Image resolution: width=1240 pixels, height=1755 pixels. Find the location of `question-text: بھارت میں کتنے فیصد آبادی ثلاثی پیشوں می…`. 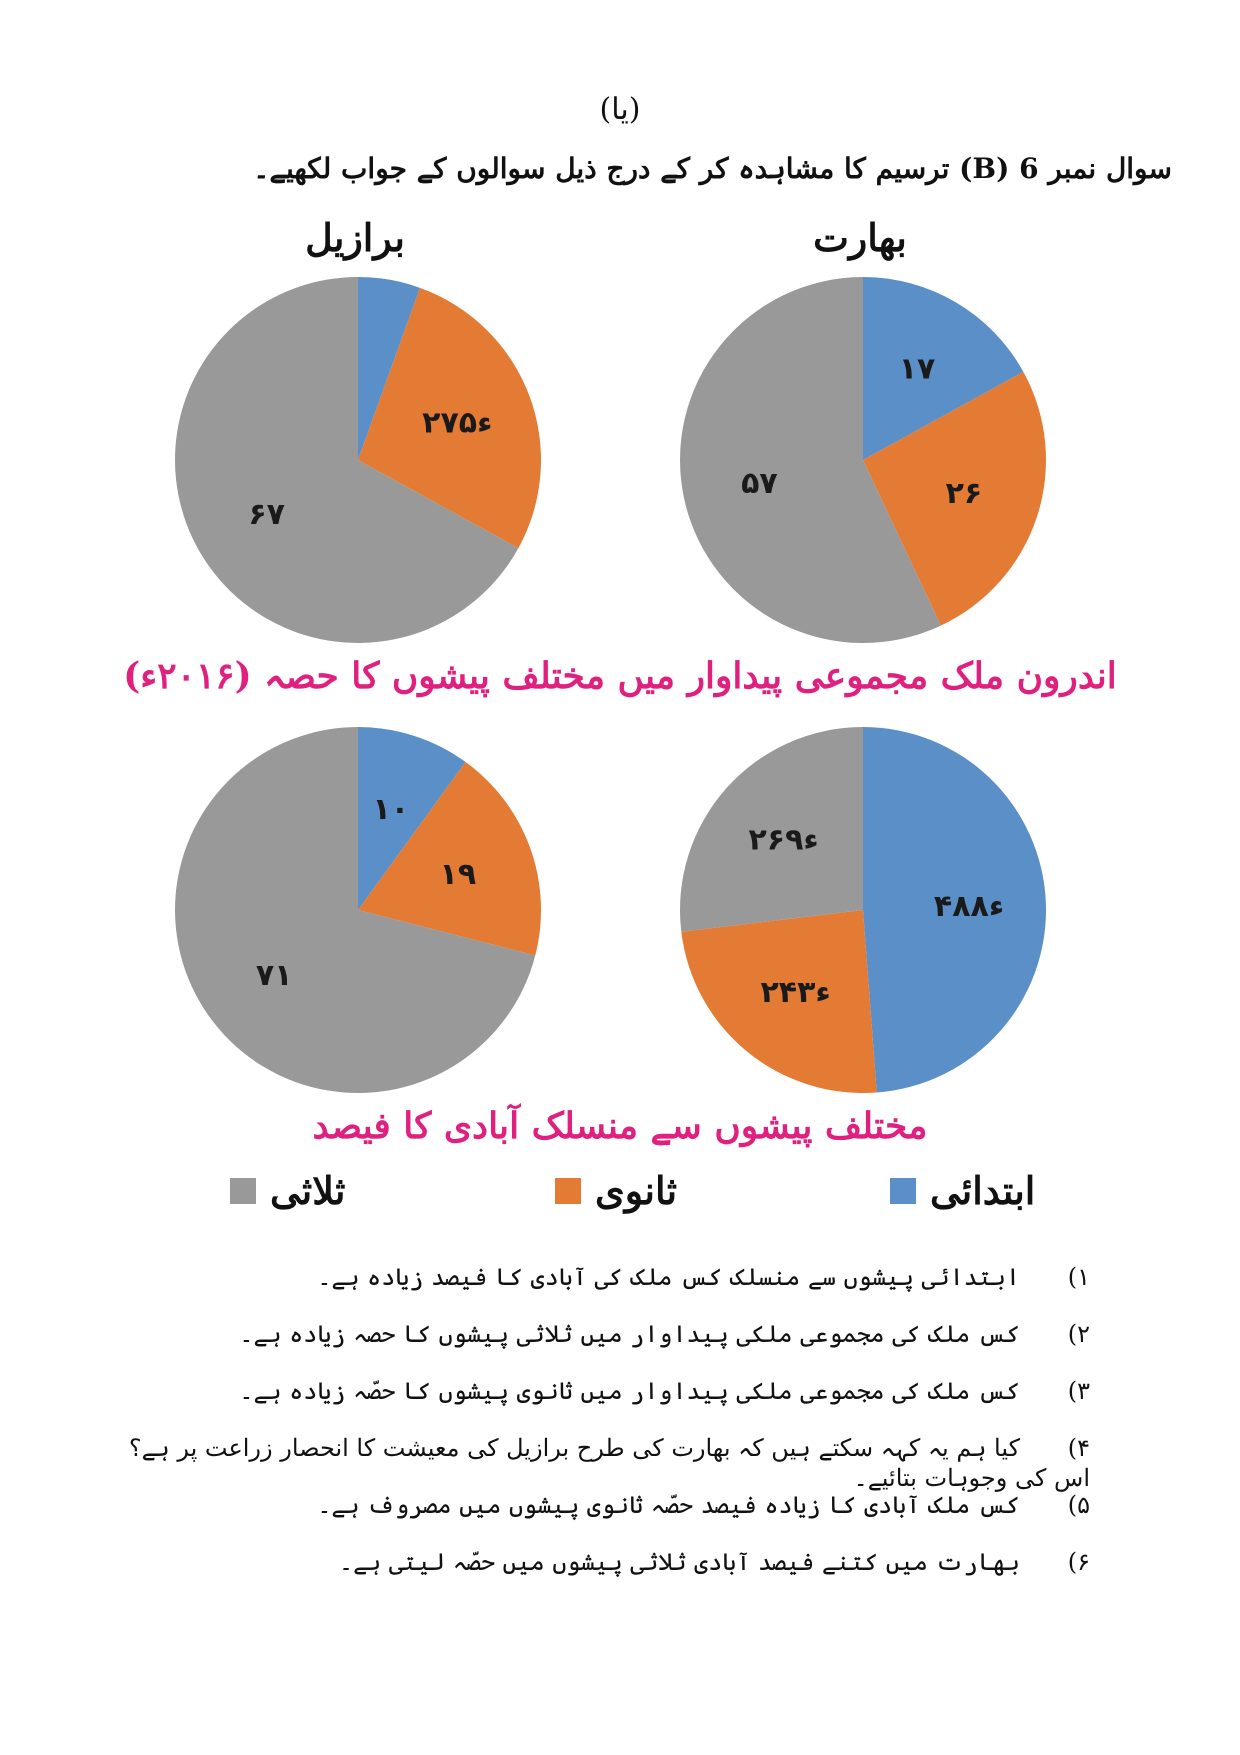

question-text: بھارت میں کتنے فیصد آبادی ثلاثی پیشوں می… is located at coordinates (679, 1562).